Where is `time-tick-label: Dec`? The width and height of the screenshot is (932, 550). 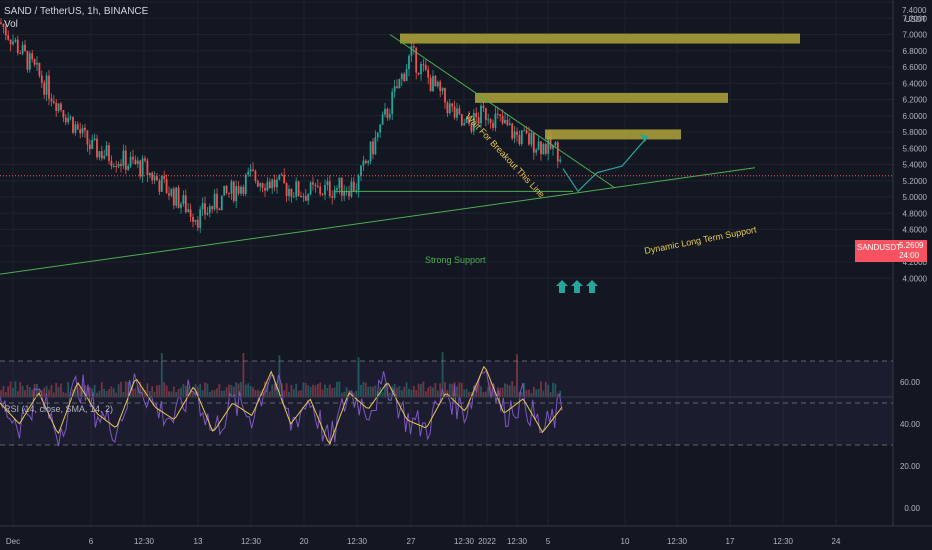
time-tick-label: Dec is located at coordinates (13, 541).